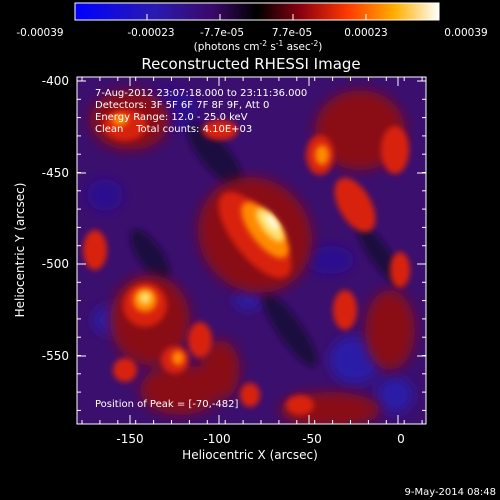 The image size is (500, 500). I want to click on x-tick-label-2: -50, so click(312, 439).